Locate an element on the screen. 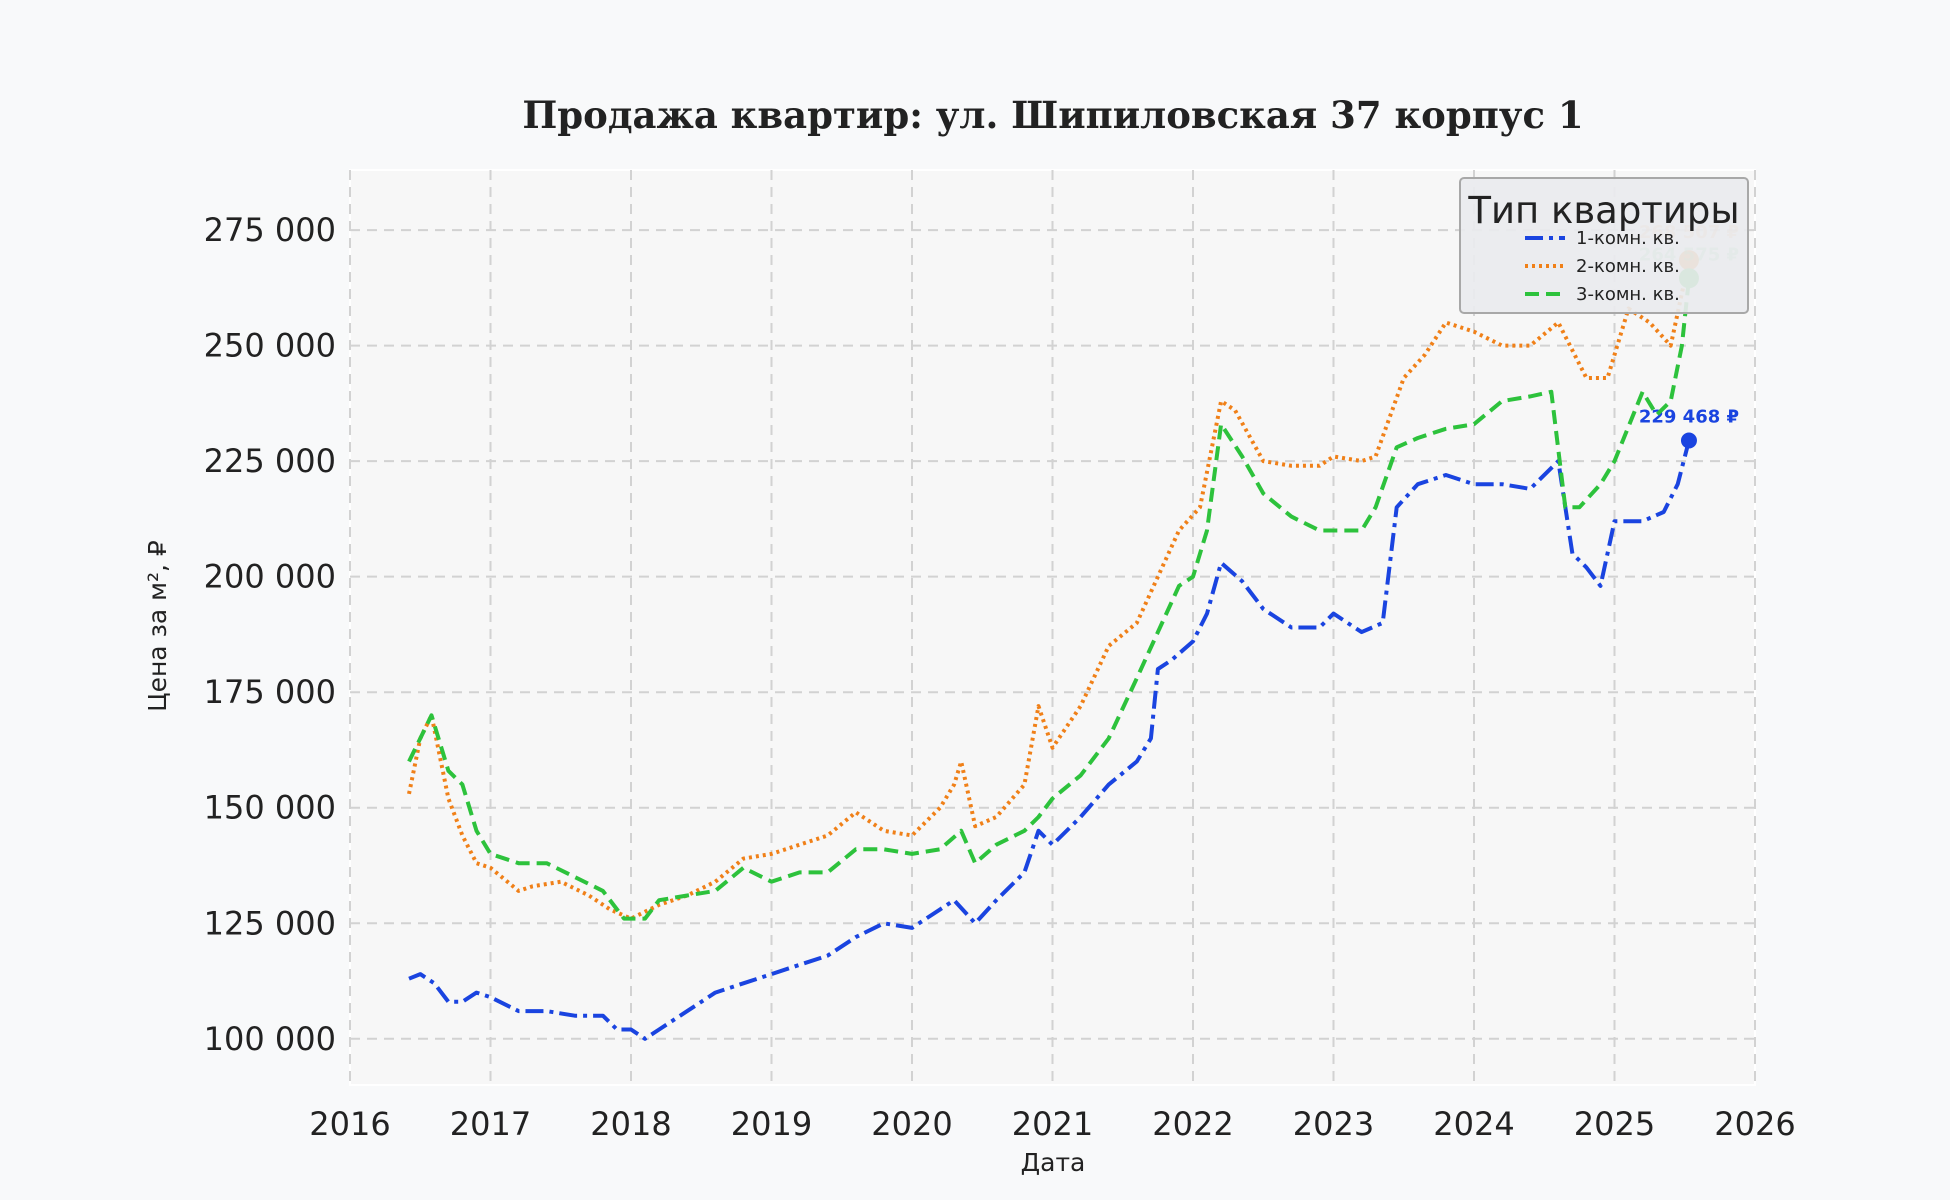 The height and width of the screenshot is (1200, 1950). legend-label-1: 1-комн. кв. is located at coordinates (1628, 238).